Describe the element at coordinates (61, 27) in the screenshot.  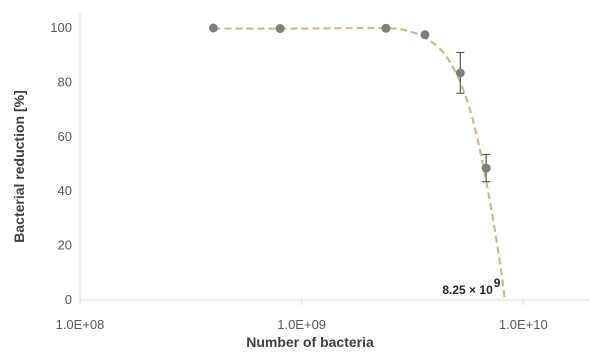
I see `y-tick-label: 100` at that location.